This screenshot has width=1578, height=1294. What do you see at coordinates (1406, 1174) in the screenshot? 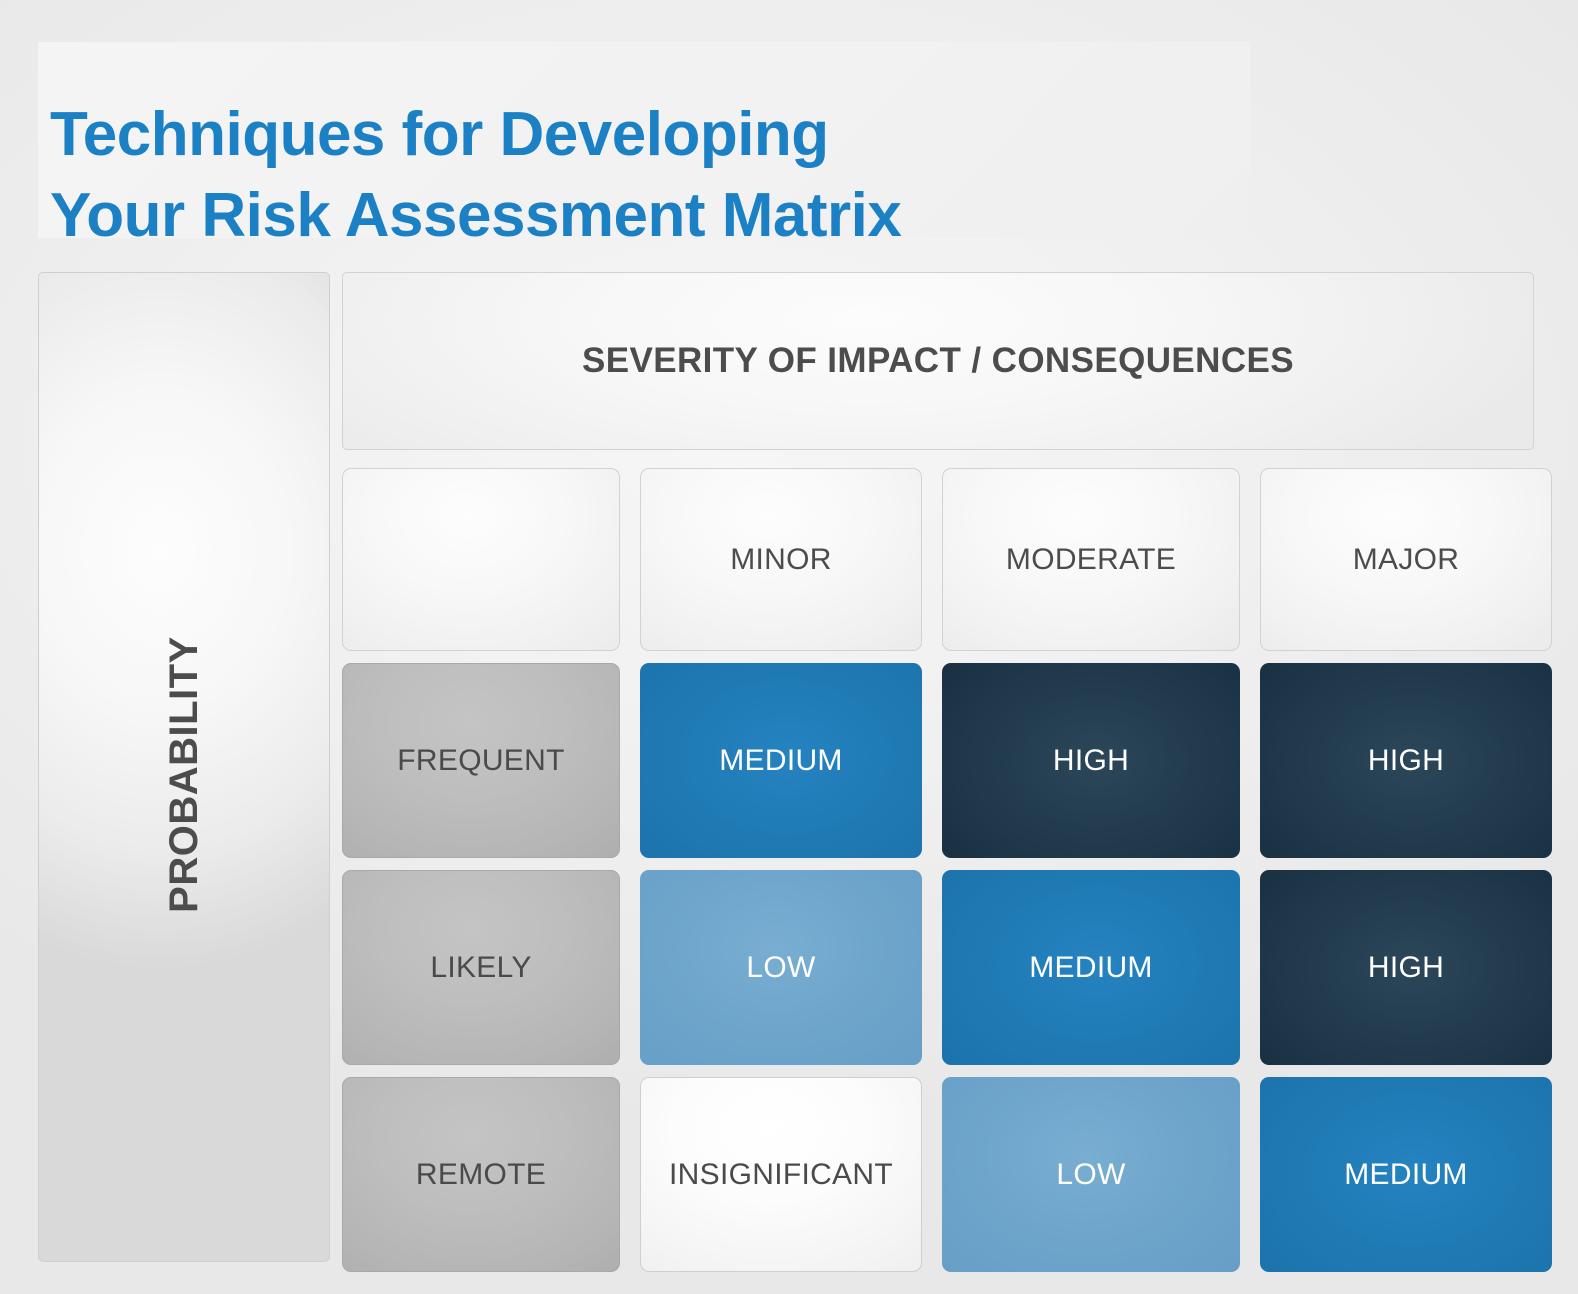
I see `cell-remote-major: MEDIUM` at bounding box center [1406, 1174].